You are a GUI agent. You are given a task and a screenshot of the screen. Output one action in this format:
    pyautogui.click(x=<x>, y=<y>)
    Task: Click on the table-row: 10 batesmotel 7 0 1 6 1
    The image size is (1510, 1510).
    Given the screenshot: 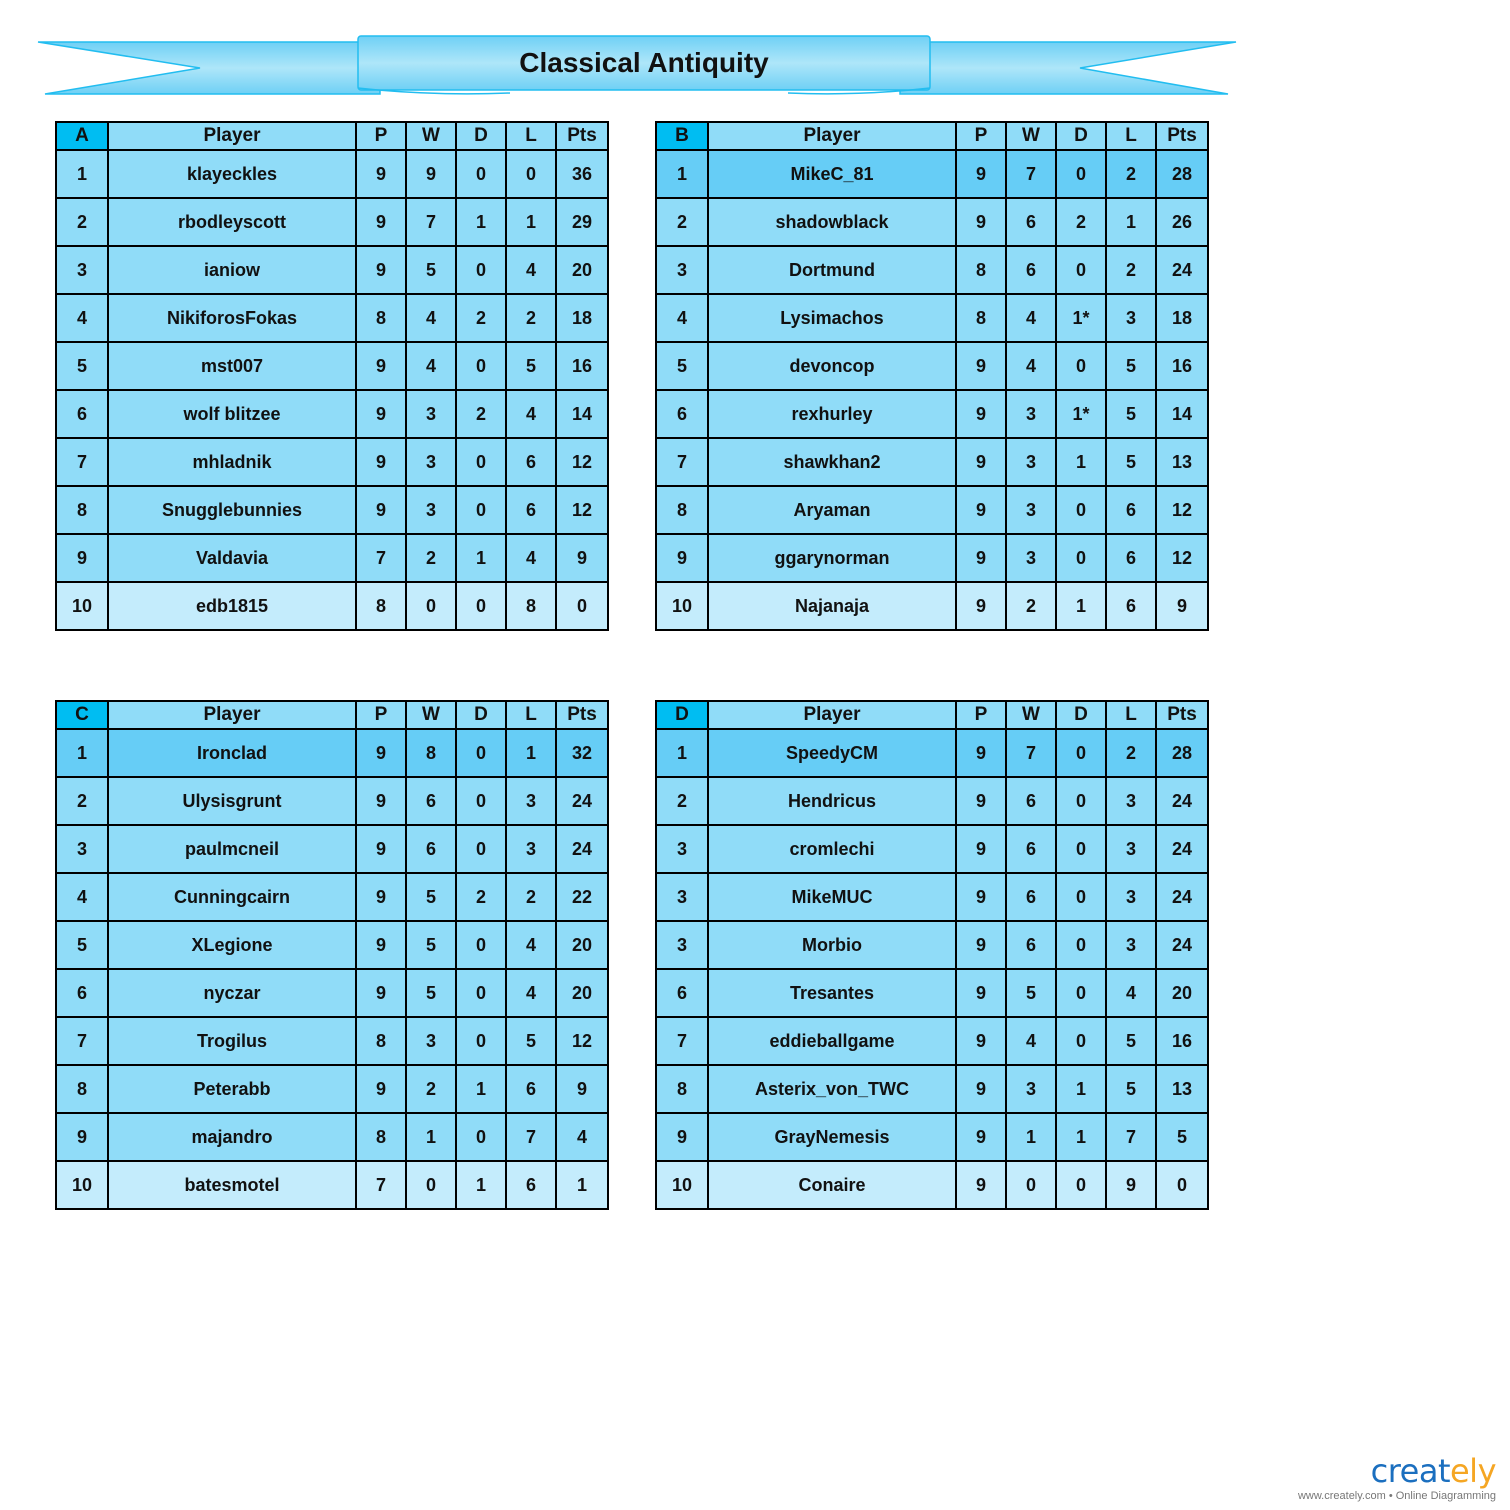 What is the action you would take?
    pyautogui.click(x=332, y=1185)
    